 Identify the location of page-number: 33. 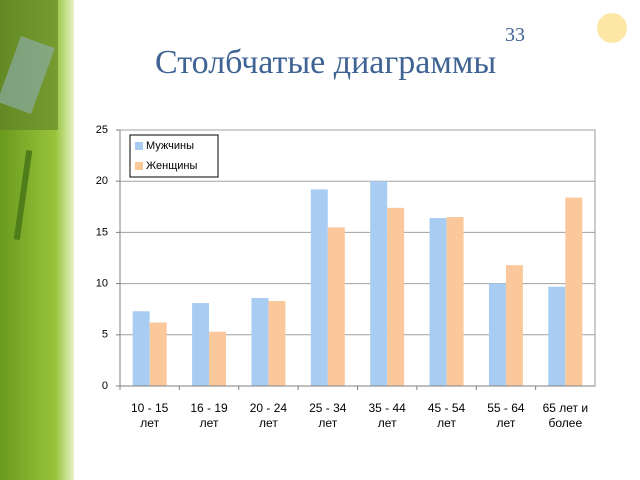
(515, 35).